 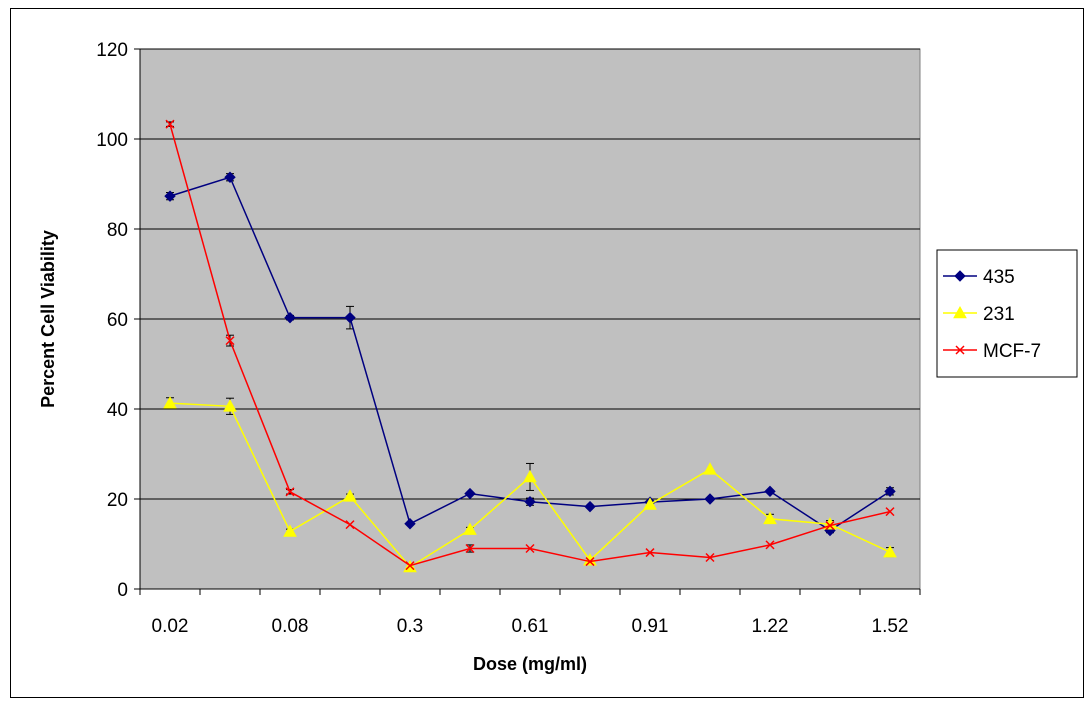 What do you see at coordinates (530, 626) in the screenshot?
I see `x-tick-label: 0.61` at bounding box center [530, 626].